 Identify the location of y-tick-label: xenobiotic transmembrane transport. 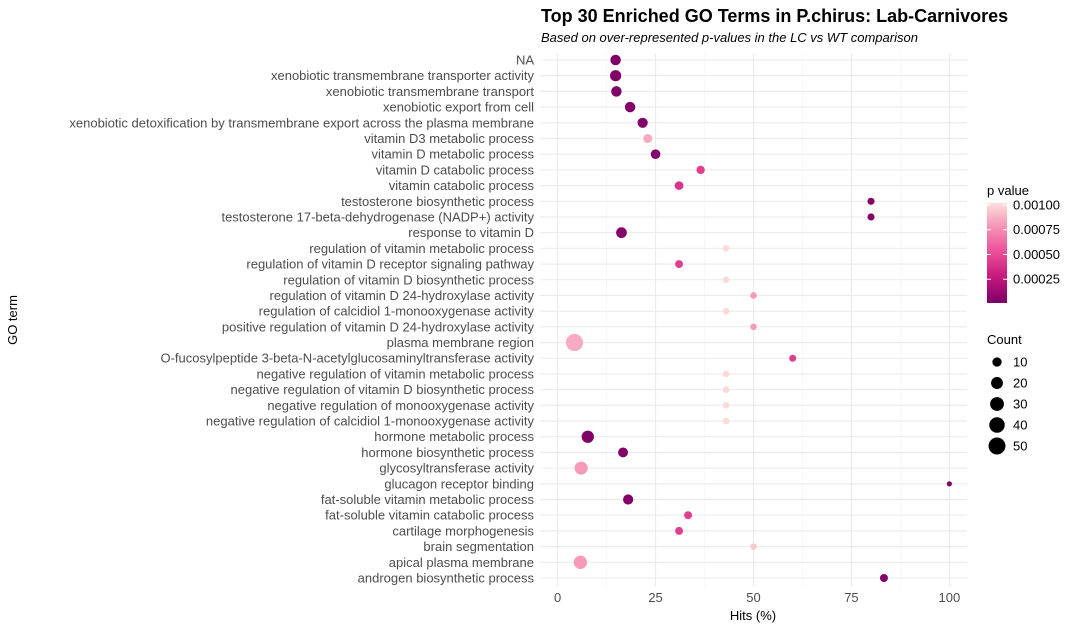
(430, 91).